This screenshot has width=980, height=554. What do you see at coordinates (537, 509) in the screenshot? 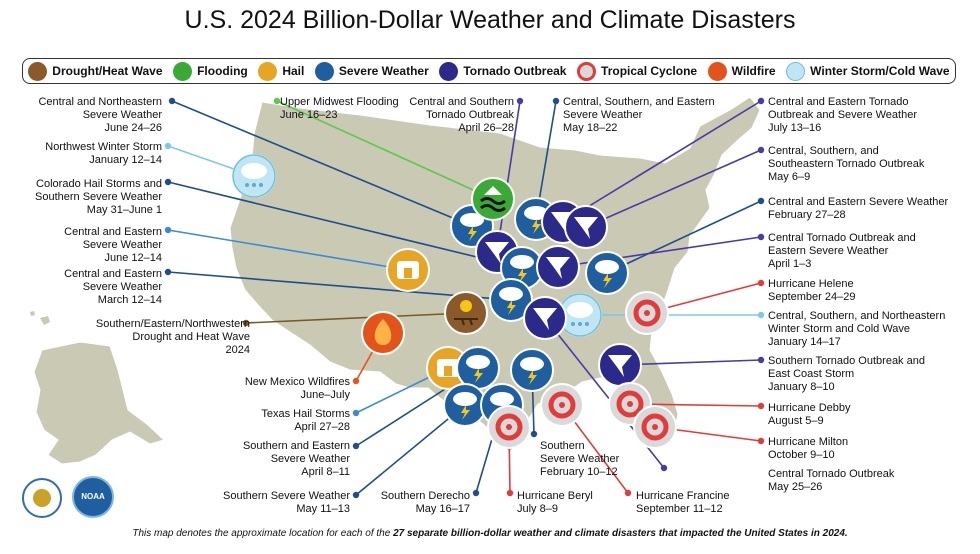
I see `event-date: July 8–9` at bounding box center [537, 509].